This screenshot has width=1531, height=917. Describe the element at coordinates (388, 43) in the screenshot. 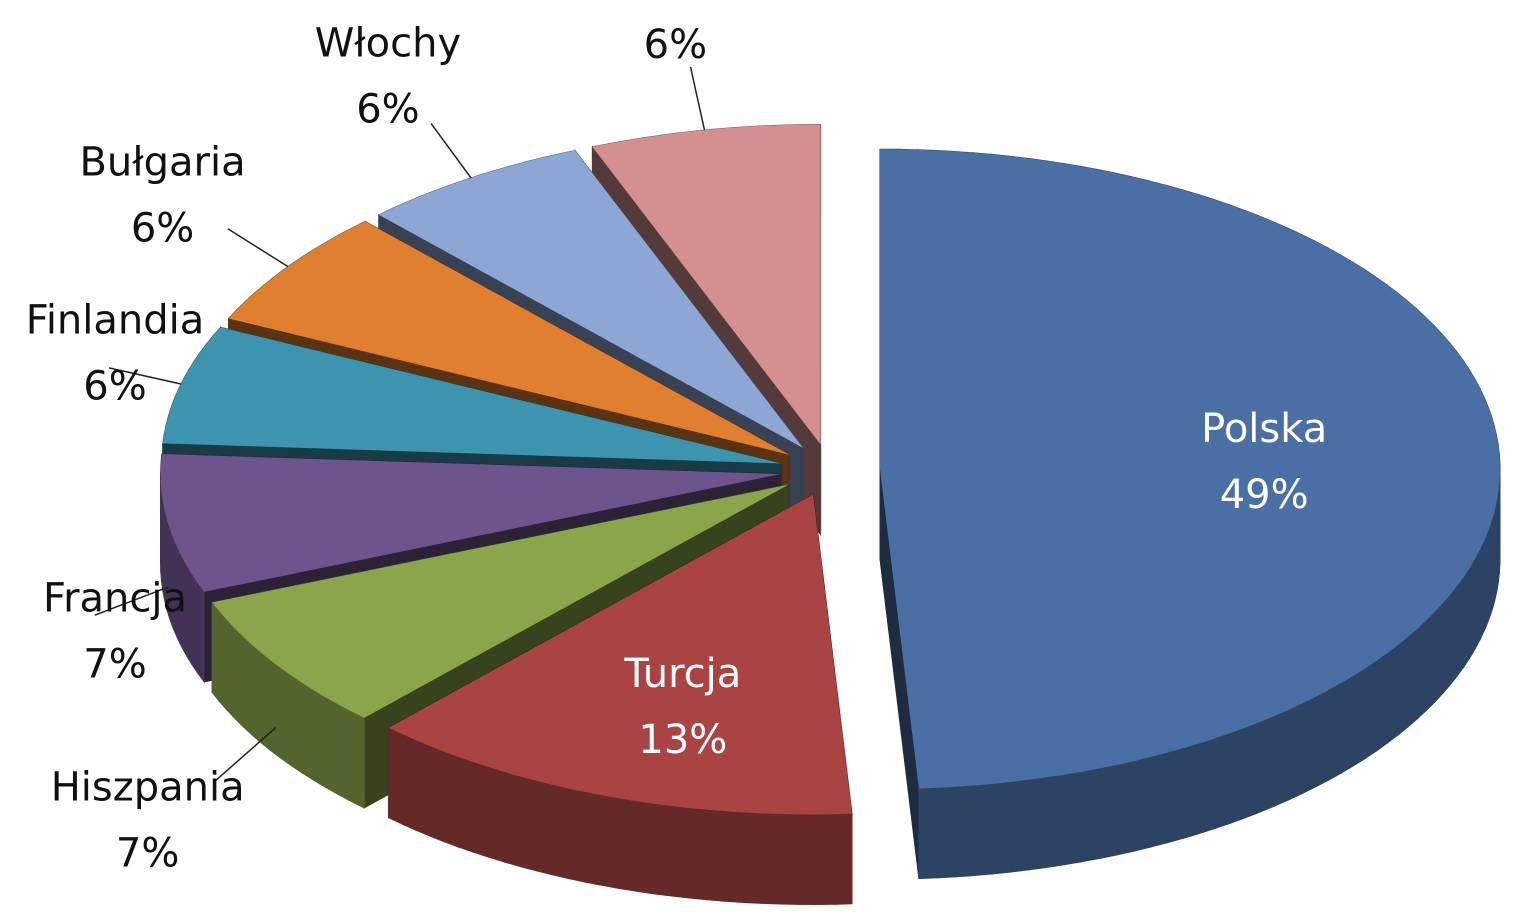

I see `data-label-name: Włochy` at that location.